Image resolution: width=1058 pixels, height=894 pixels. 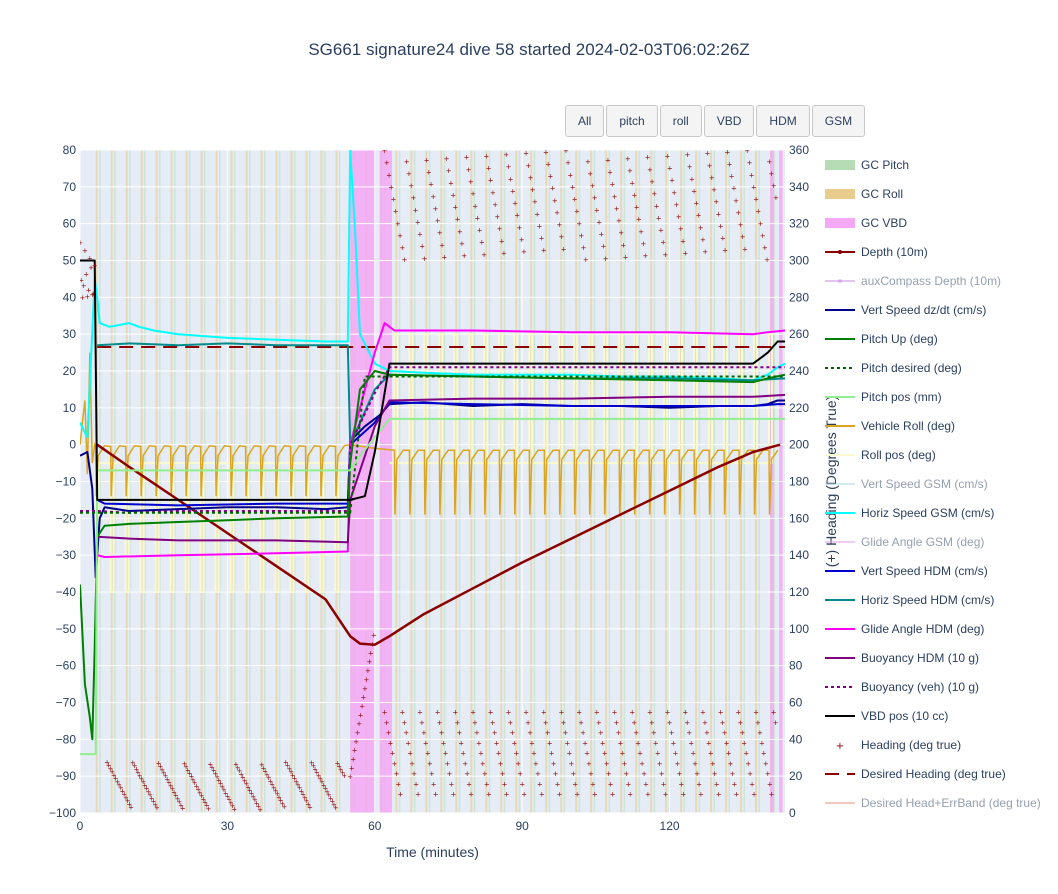 What do you see at coordinates (902, 687) in the screenshot?
I see `legend-item-buoyancy-veh: Buoyancy (veh) (10 g)` at bounding box center [902, 687].